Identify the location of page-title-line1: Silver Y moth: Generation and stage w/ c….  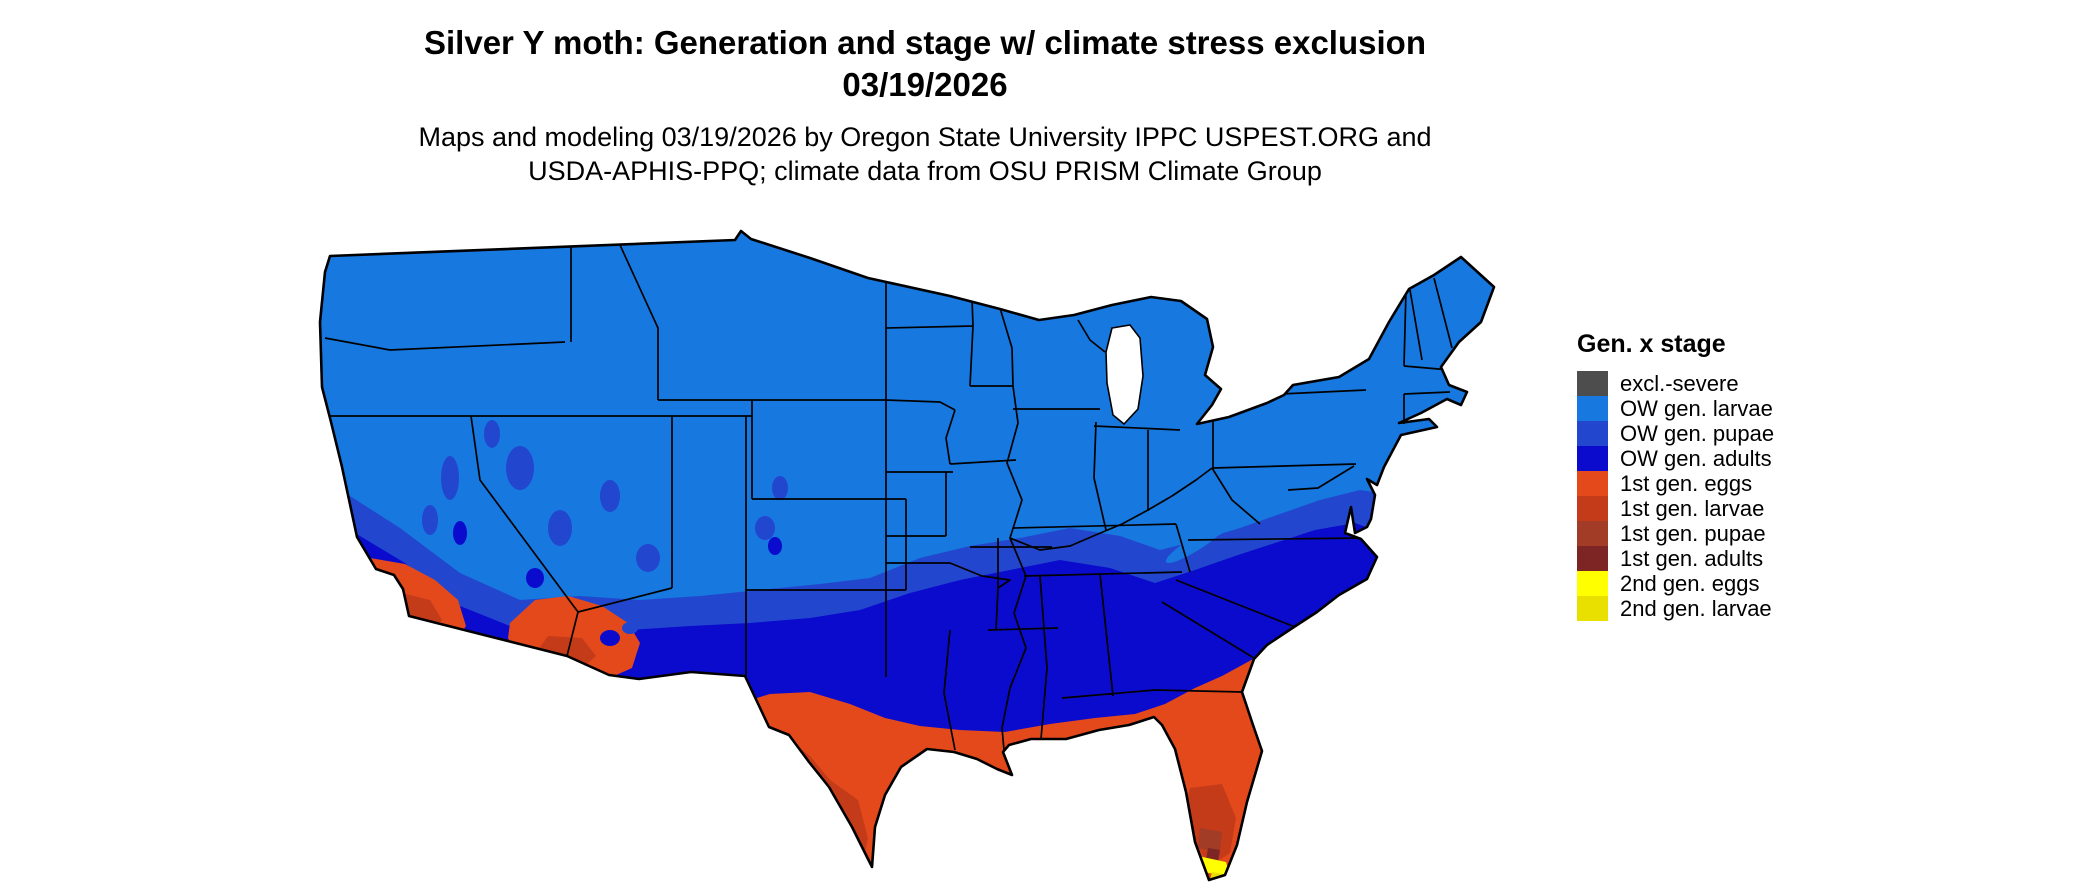
(925, 42).